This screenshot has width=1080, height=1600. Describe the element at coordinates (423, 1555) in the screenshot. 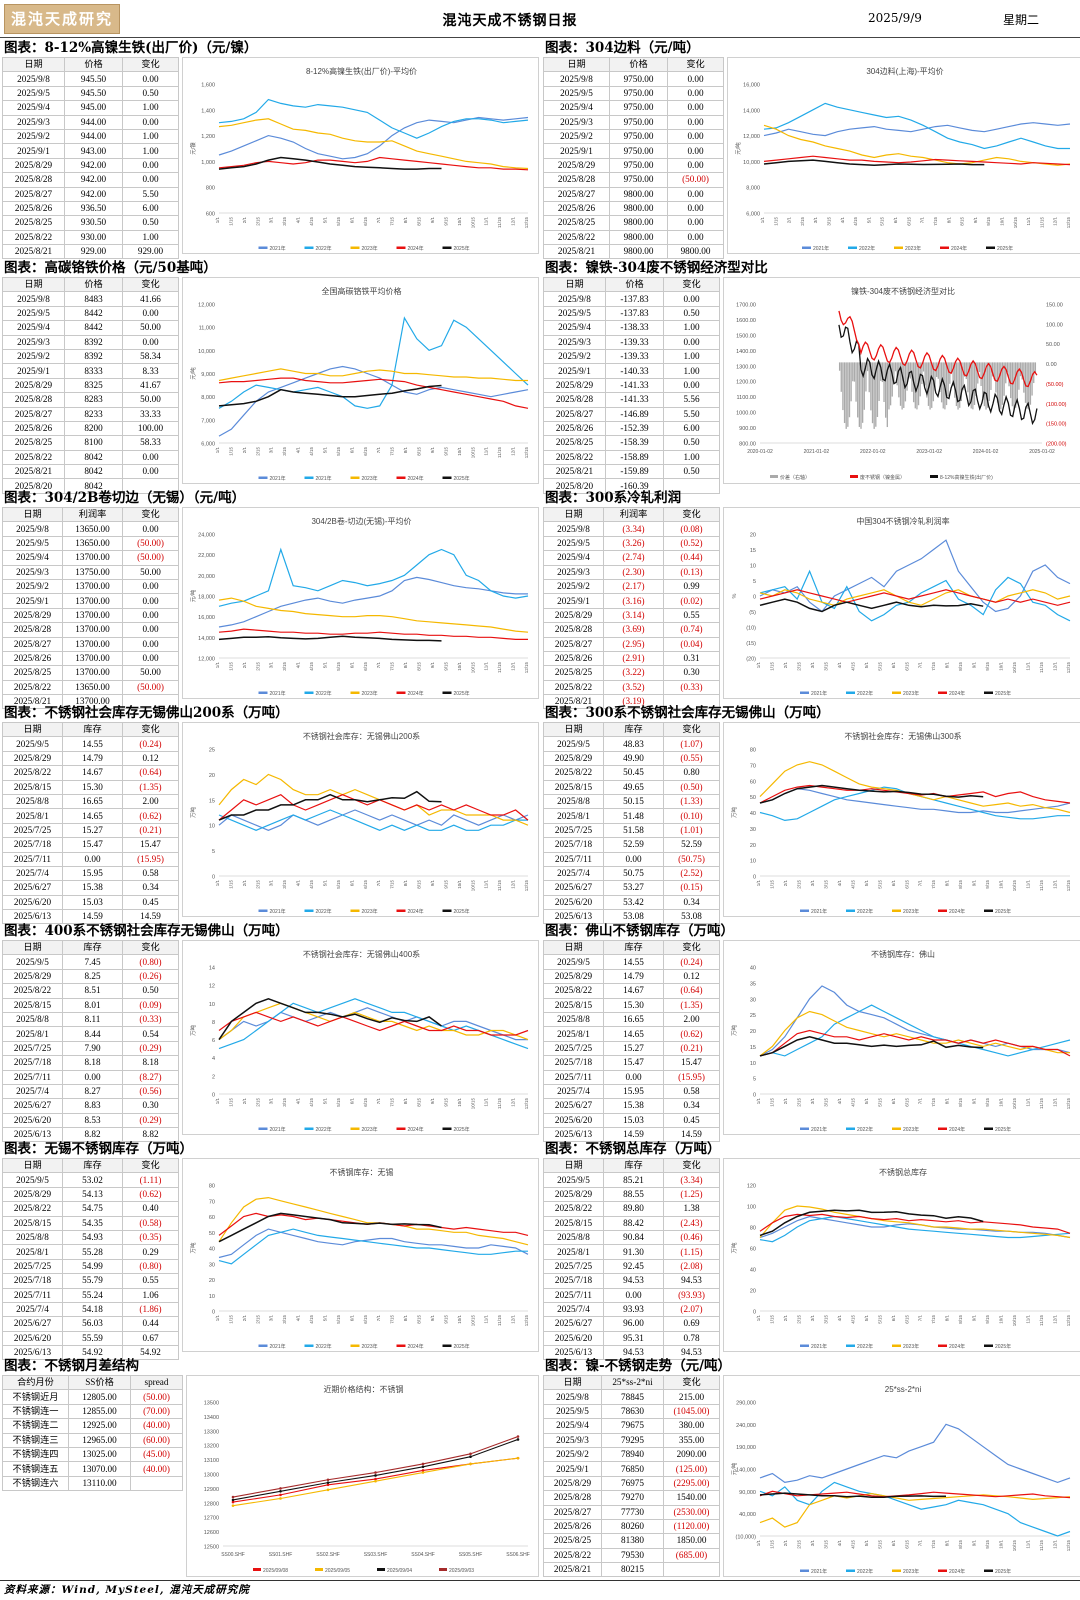

I see `x-tick-label: SS04.SHF` at that location.